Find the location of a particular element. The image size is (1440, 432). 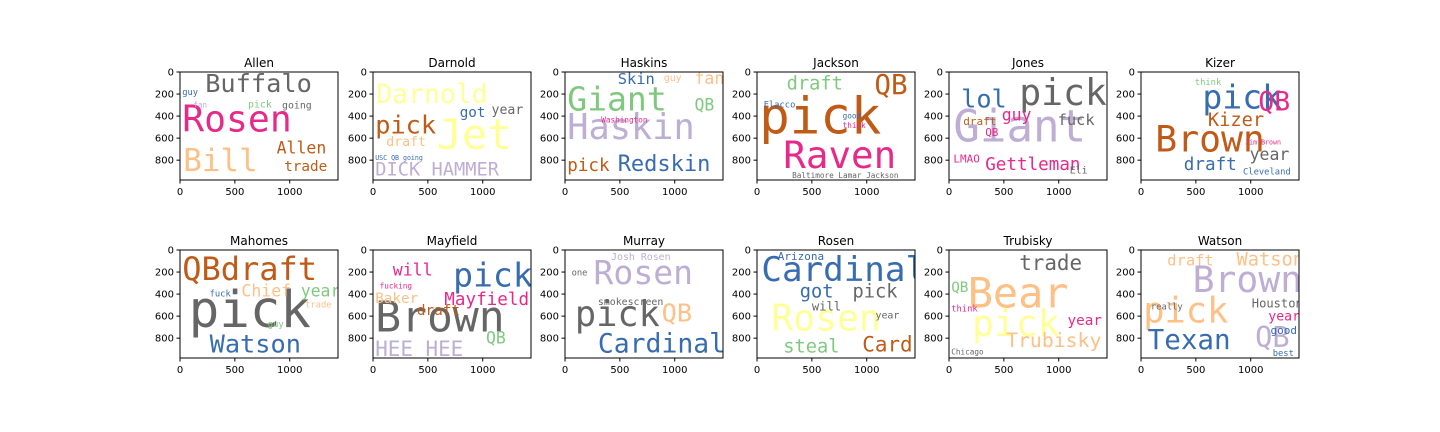

cloud-word: Gettleman is located at coordinates (1032, 165).